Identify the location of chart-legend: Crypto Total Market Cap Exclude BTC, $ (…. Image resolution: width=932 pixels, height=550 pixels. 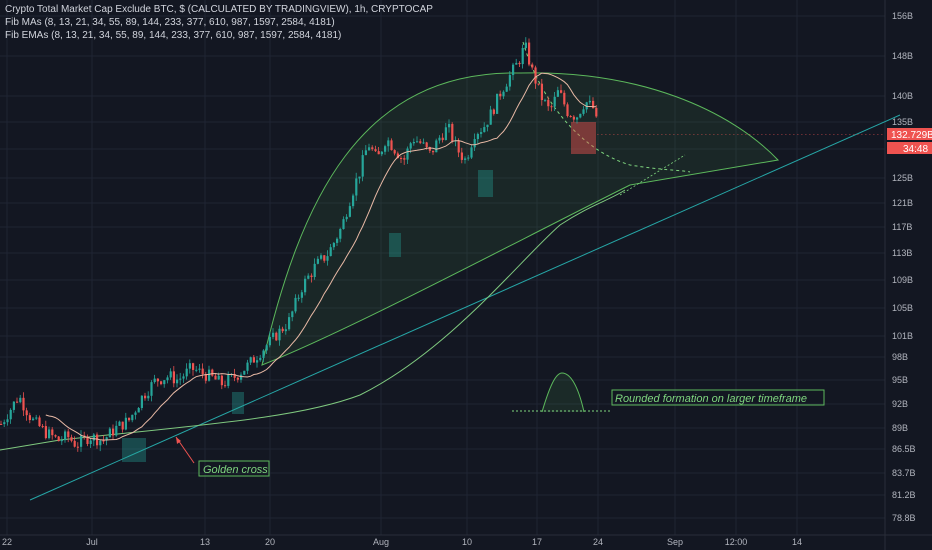
(219, 22).